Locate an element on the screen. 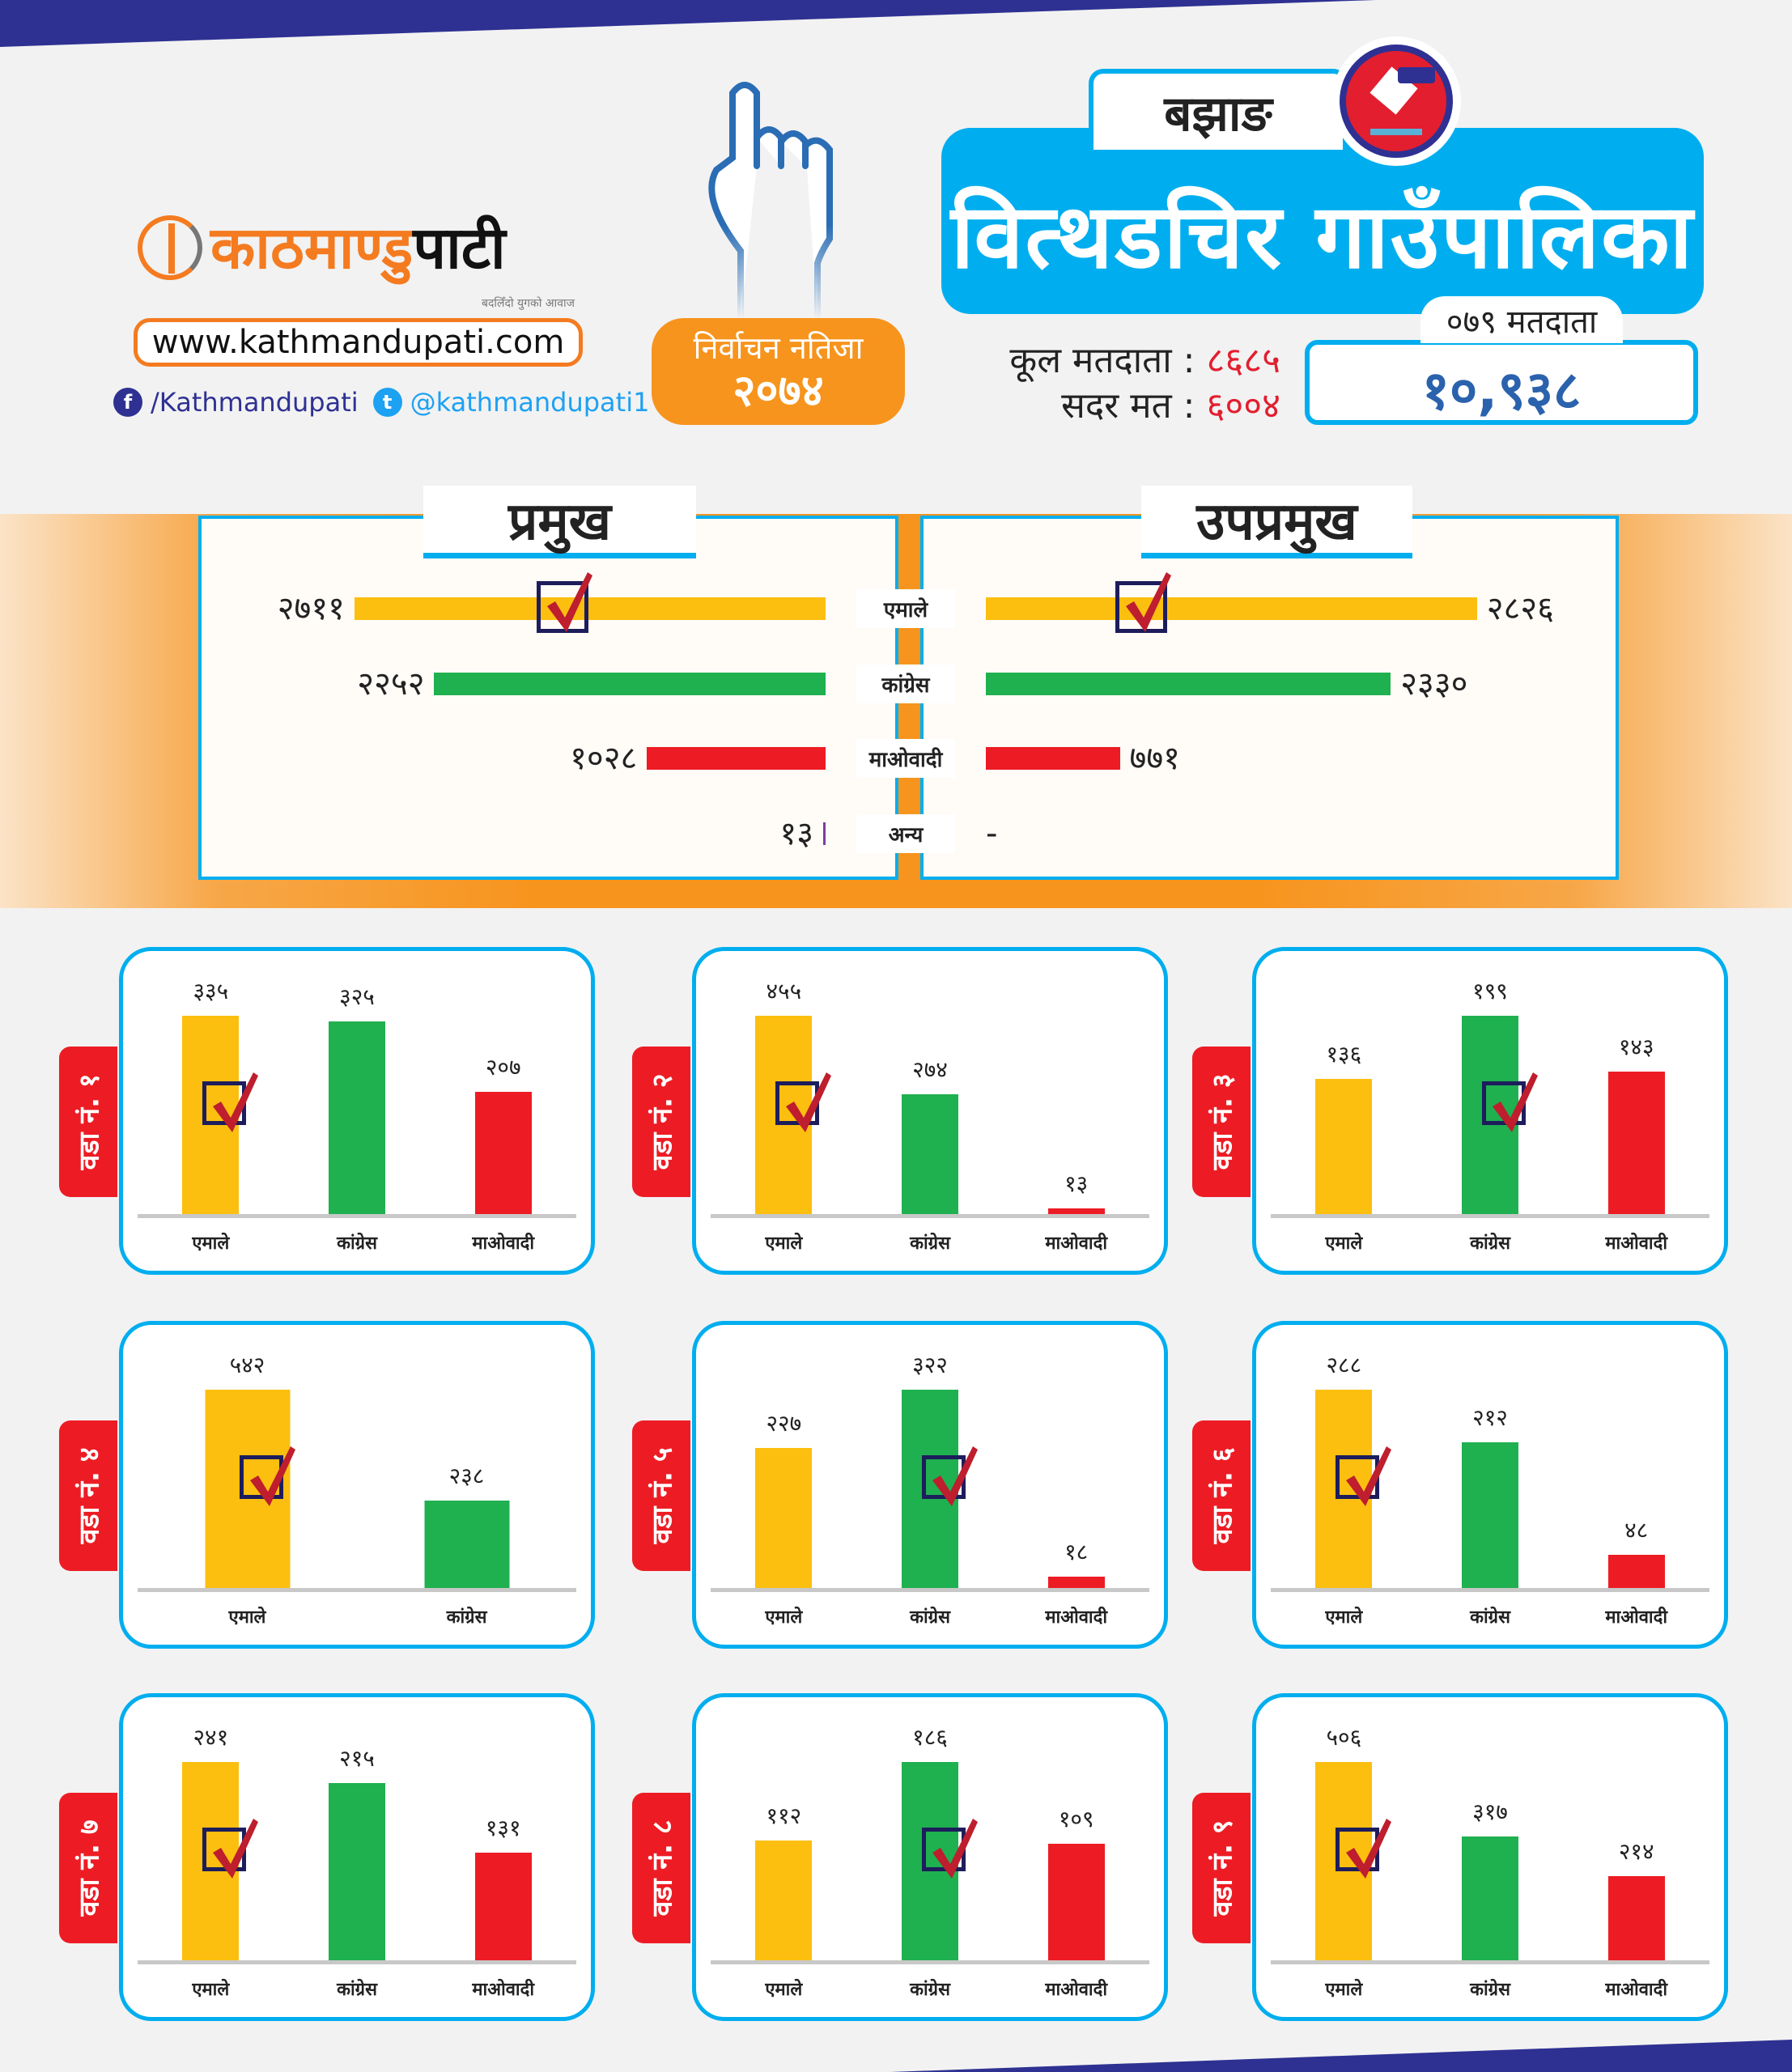 This screenshot has width=1792, height=2072. ward-chart: ३३५ एमाले ३२५ कांग्रेस २०७ माओवादी is located at coordinates (357, 1116).